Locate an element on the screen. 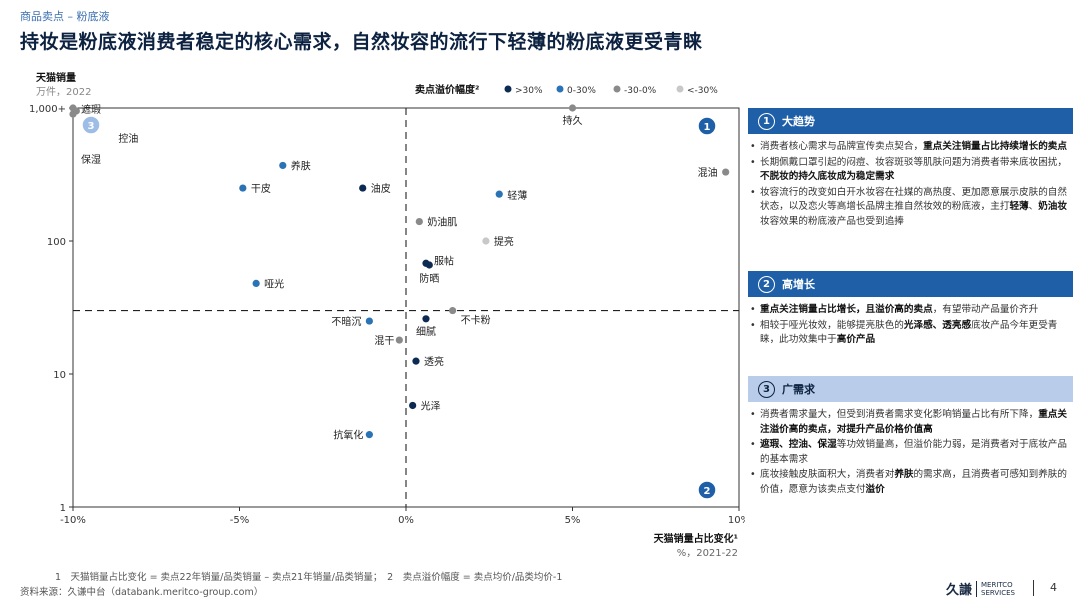  legend-title: 卖点溢价幅度² is located at coordinates (447, 89).